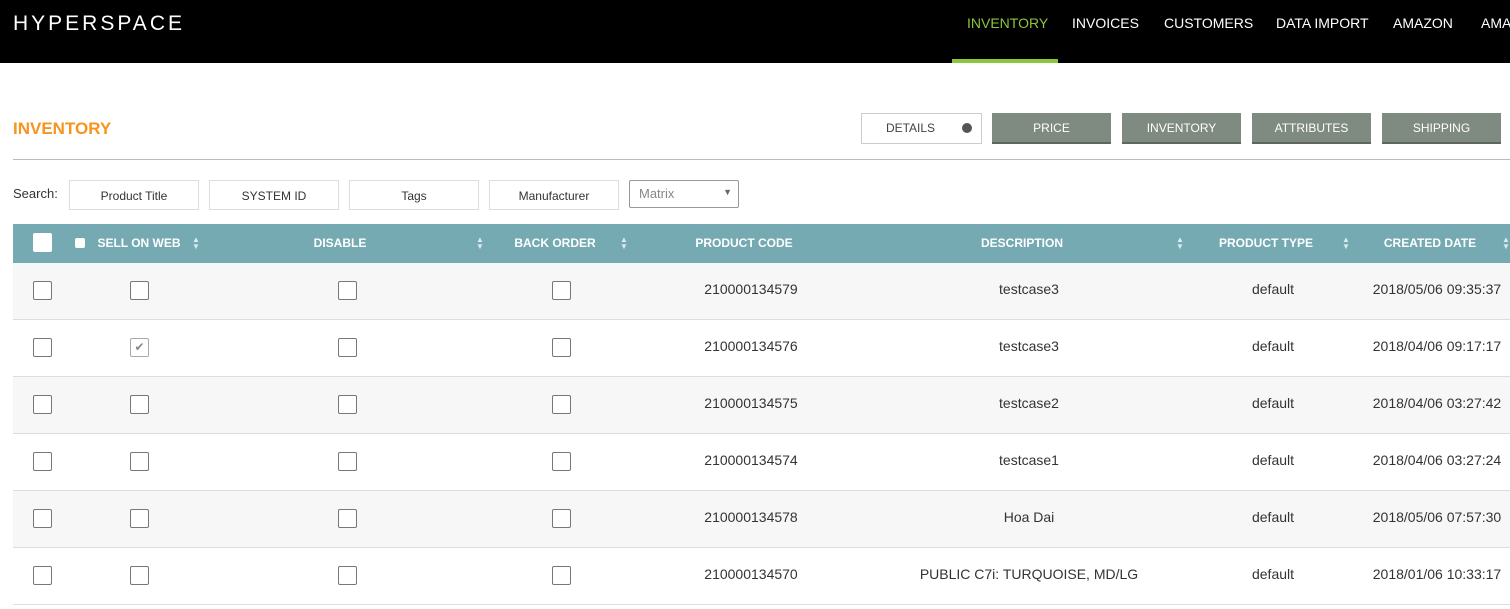  I want to click on nav-item: DATA IMPORT, so click(1322, 23).